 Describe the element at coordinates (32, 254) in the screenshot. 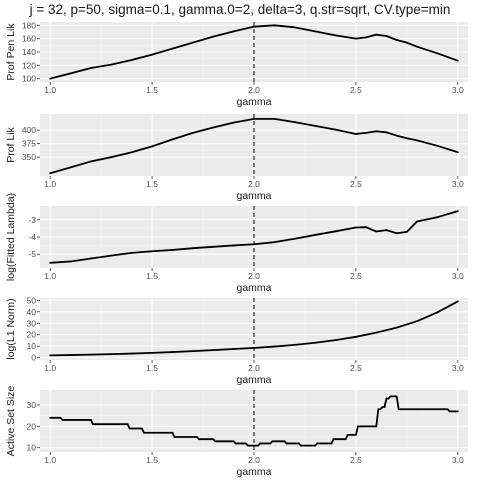

I see `y-tick-label: -5` at that location.